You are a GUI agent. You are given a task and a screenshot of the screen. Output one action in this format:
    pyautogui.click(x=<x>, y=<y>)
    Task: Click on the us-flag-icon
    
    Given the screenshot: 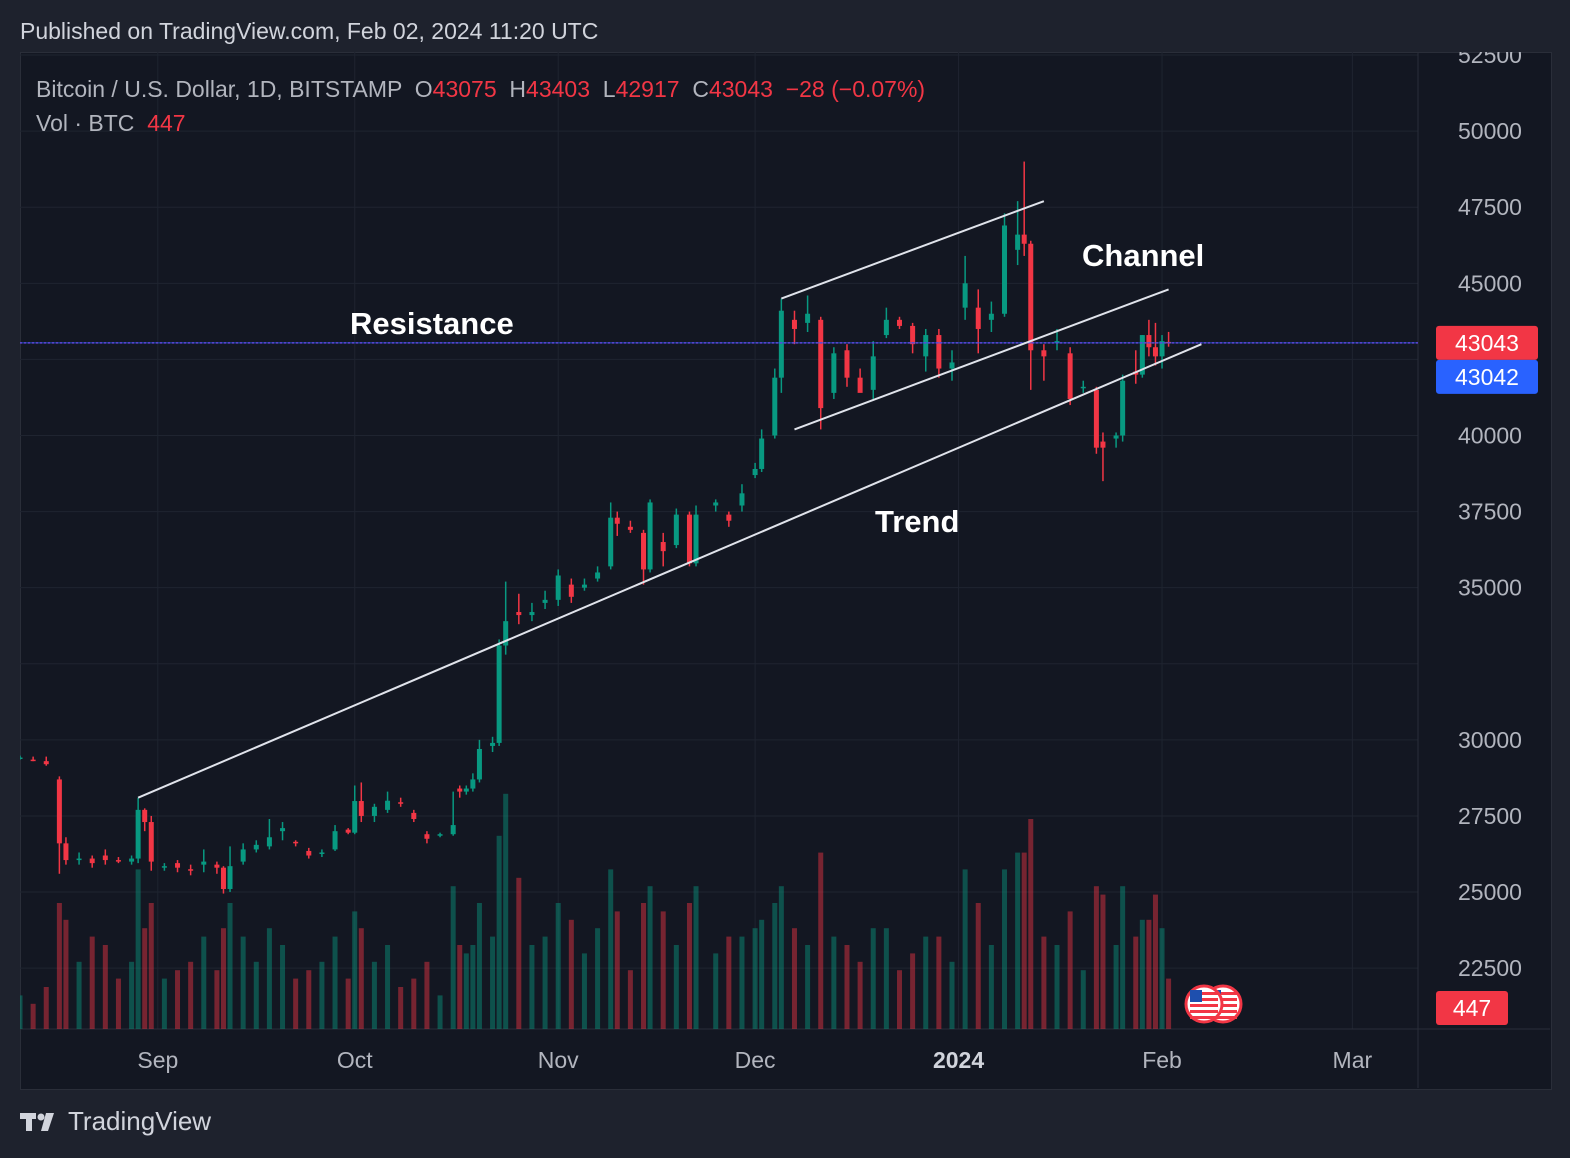 What is the action you would take?
    pyautogui.click(x=1204, y=1004)
    